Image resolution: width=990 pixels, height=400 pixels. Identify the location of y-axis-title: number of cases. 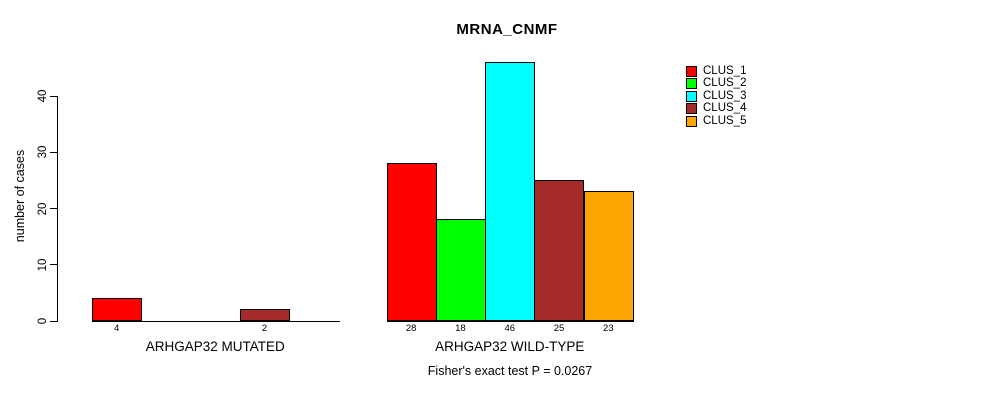
(20, 196).